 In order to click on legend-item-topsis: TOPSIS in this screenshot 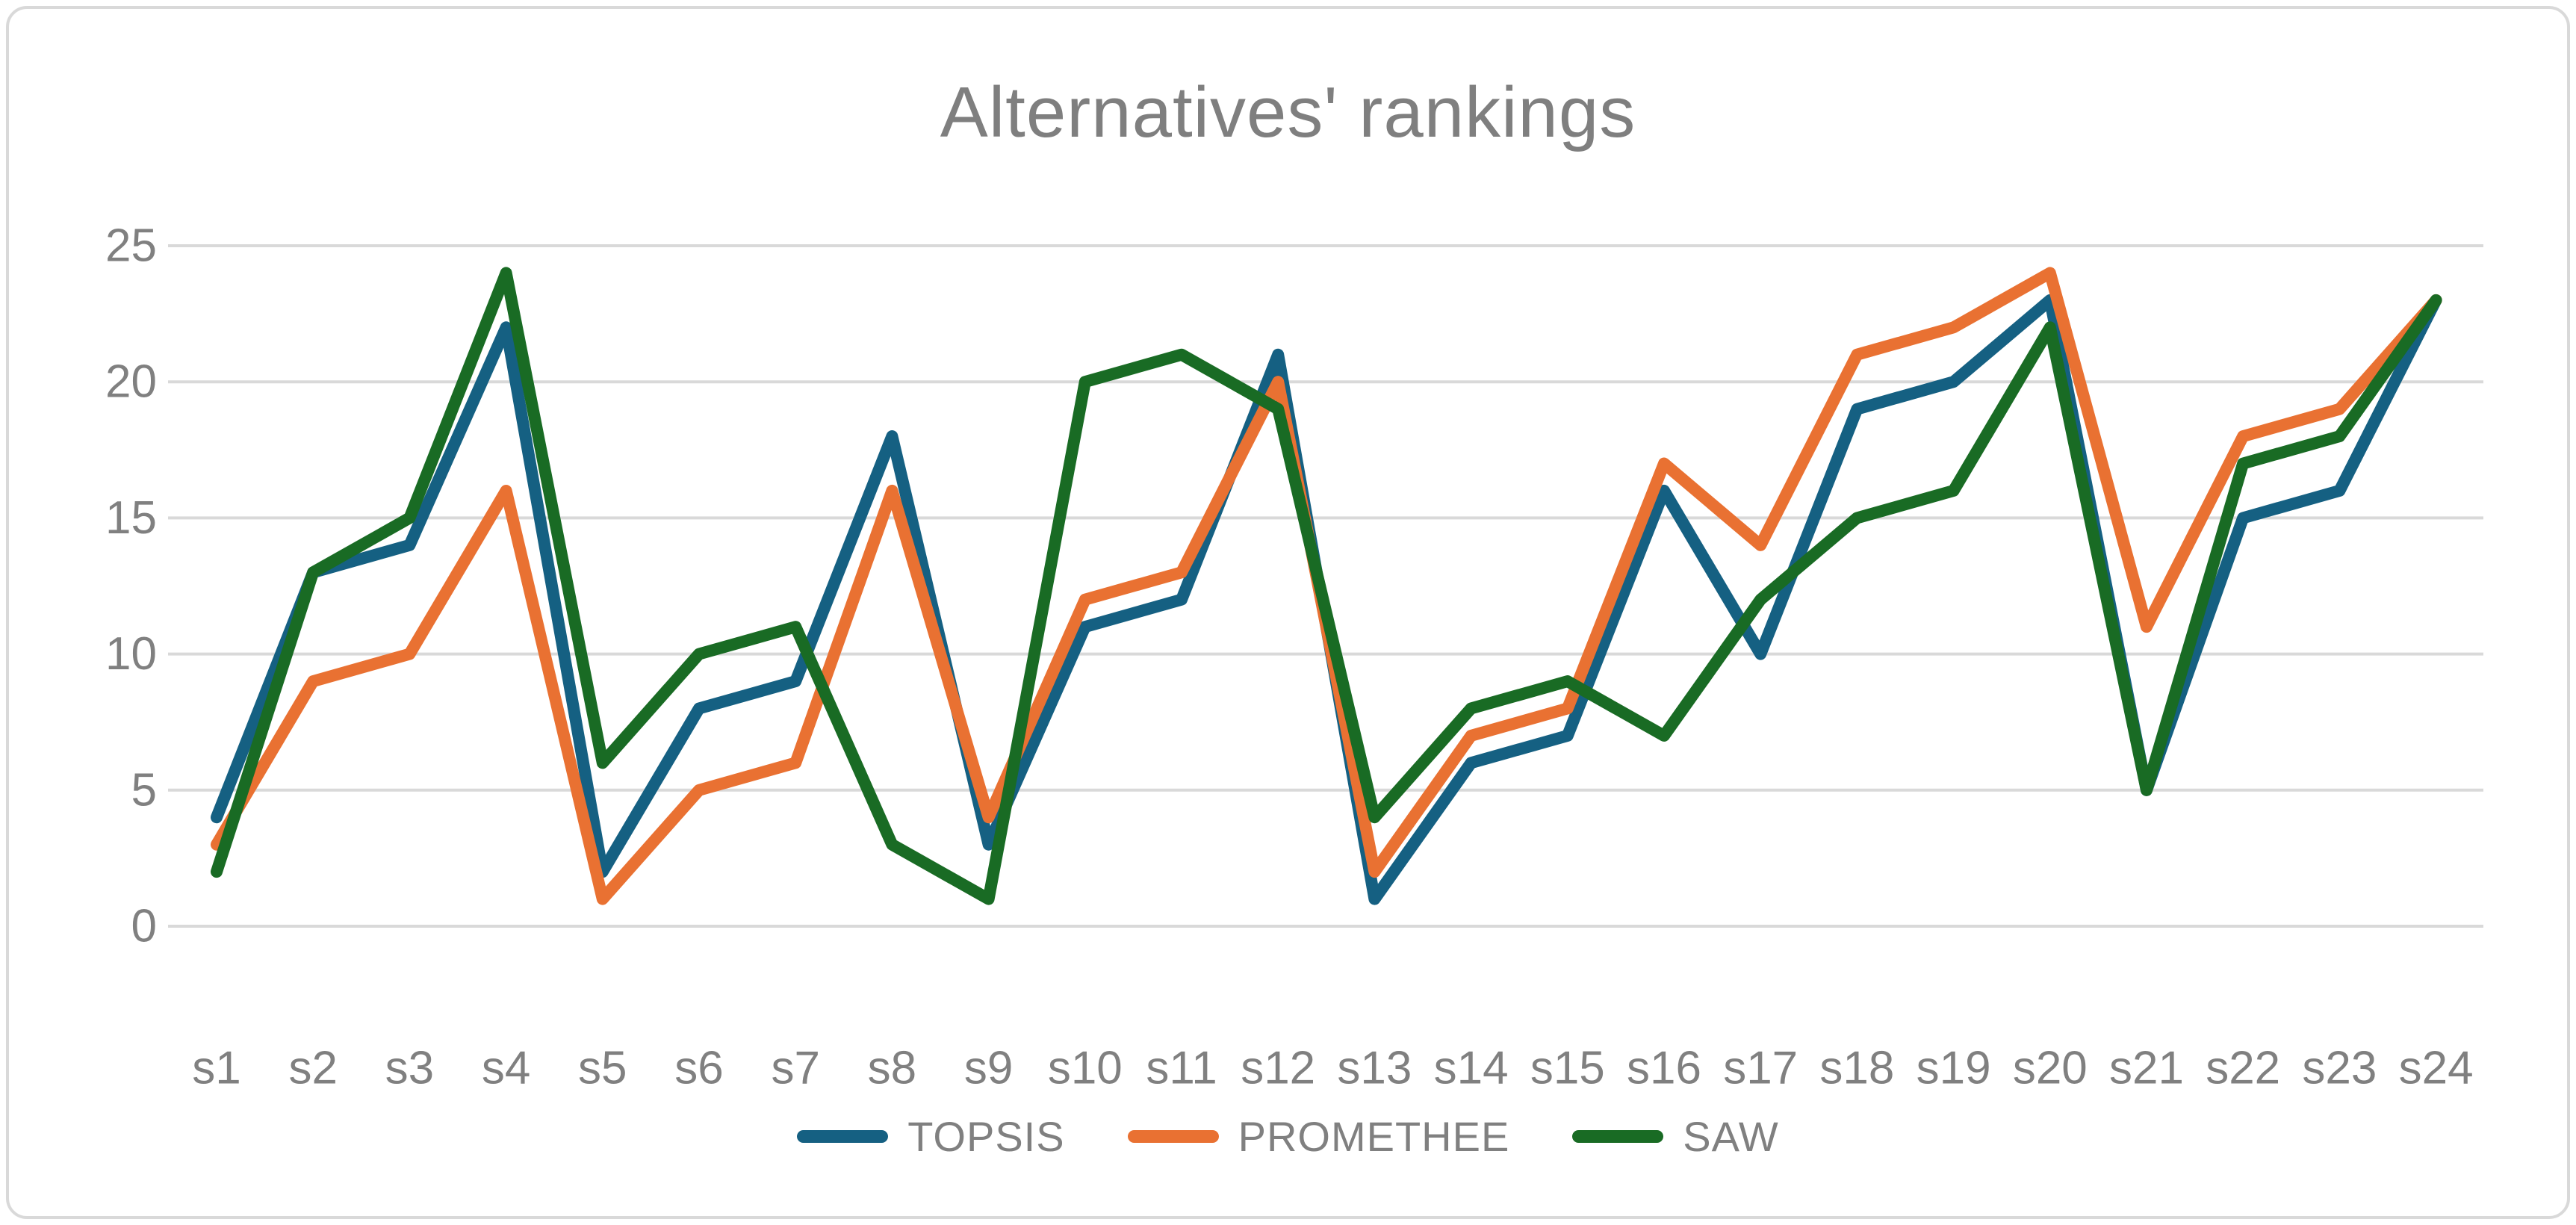, I will do `click(930, 1136)`.